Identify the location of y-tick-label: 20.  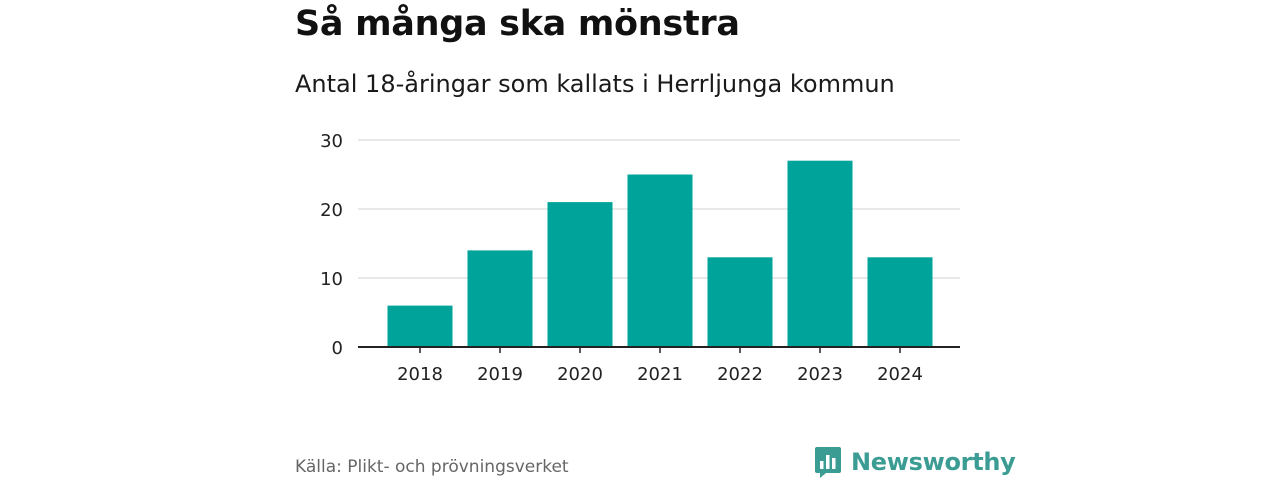
(331, 210).